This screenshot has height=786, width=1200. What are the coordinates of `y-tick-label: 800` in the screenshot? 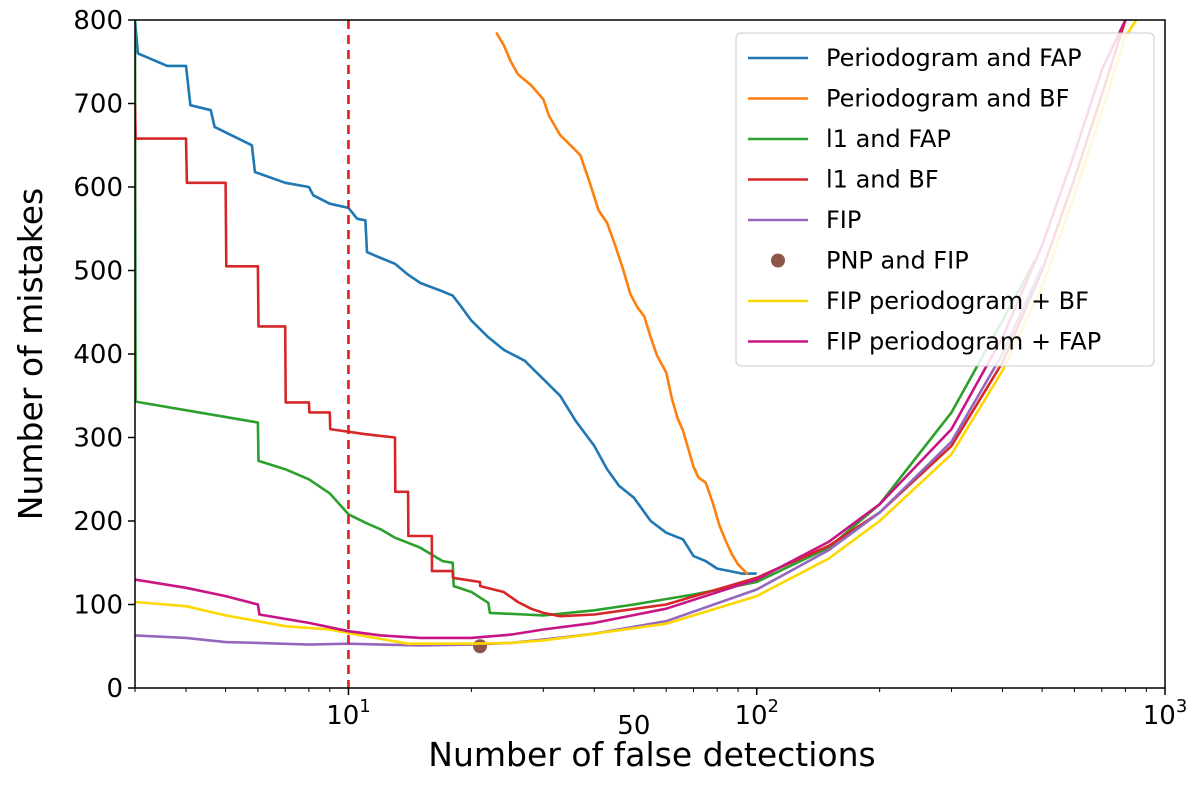 It's located at (98, 21).